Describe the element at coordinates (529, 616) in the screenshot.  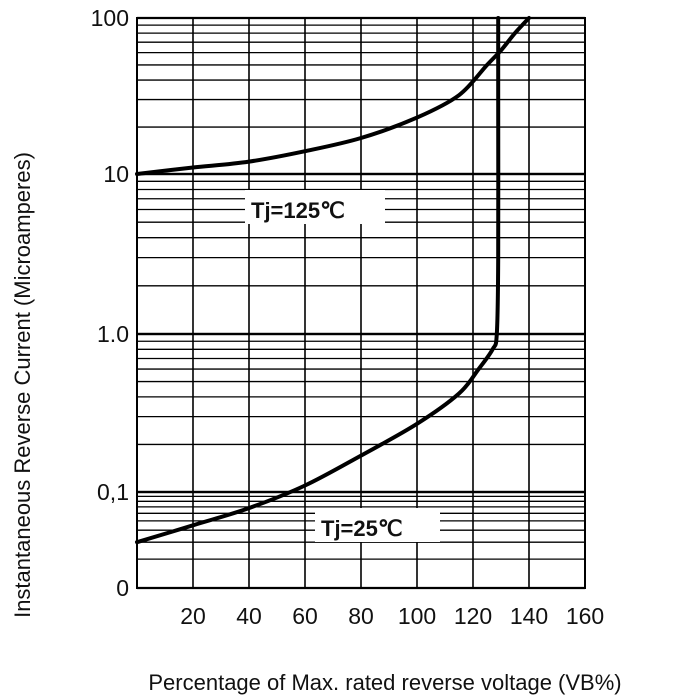
I see `x-tick-label: 140` at that location.